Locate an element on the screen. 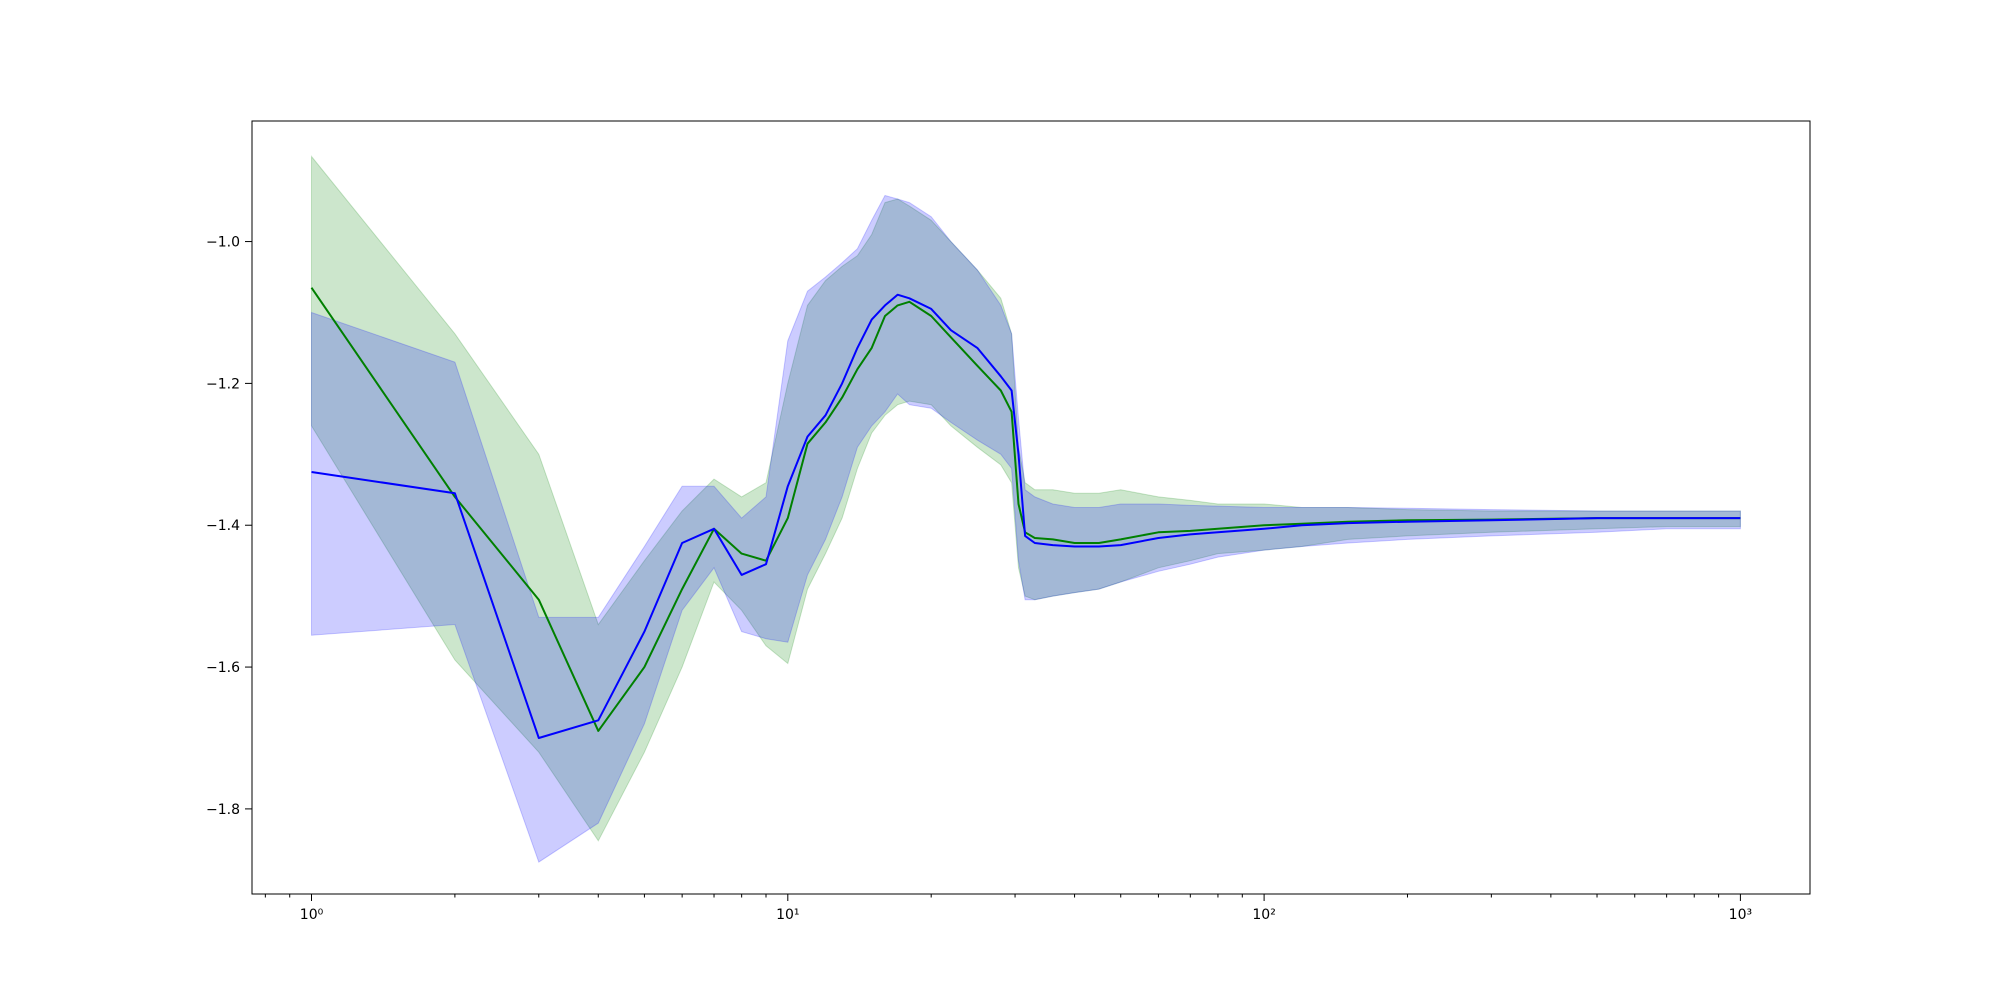 This screenshot has width=2000, height=1000. x-axis: 10⁰ 10¹ 10² 10³ is located at coordinates (1008, 908).